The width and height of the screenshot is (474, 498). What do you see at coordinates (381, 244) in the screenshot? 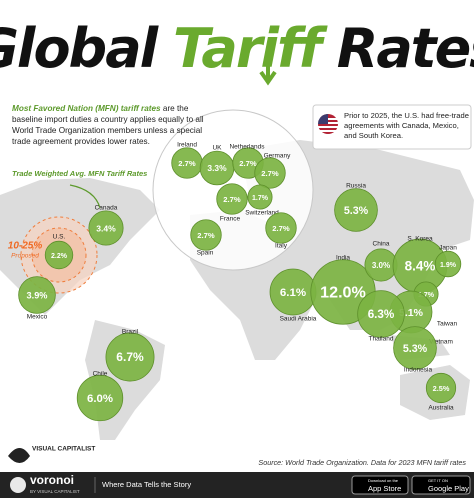
I see `country-label: China` at bounding box center [381, 244].